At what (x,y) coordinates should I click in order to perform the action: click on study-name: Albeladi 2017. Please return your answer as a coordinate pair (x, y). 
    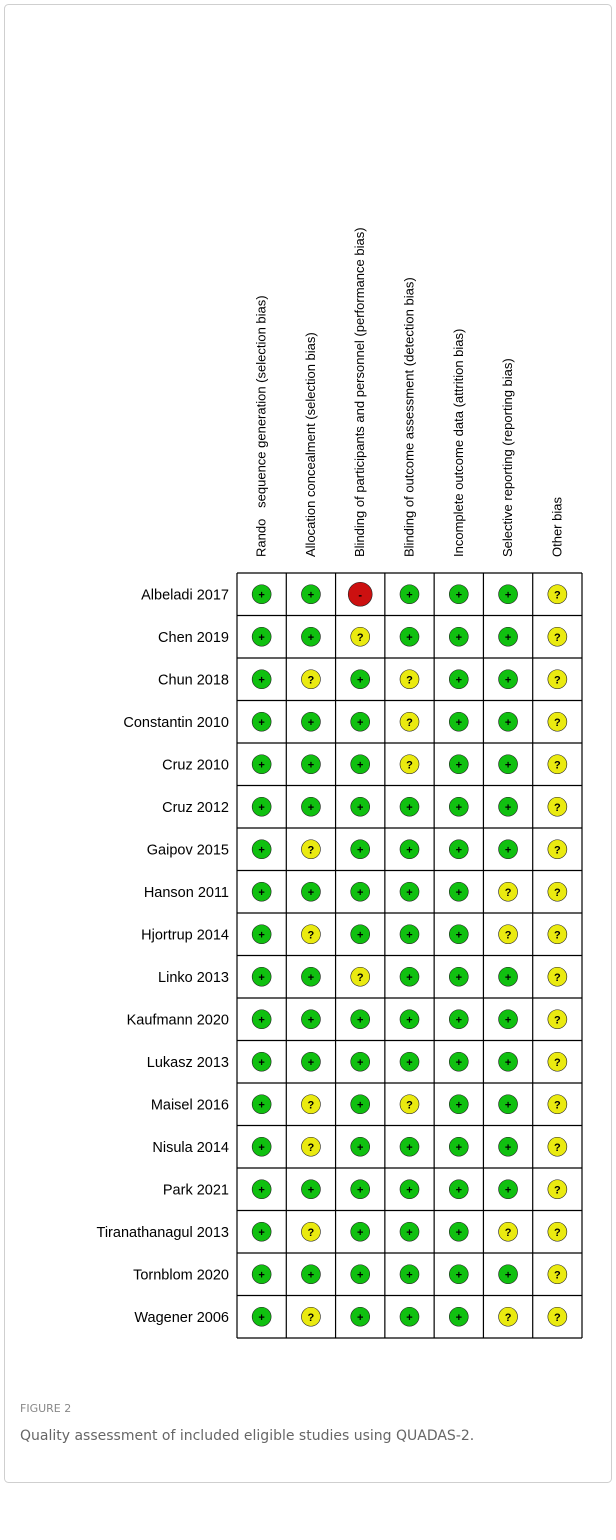
    Looking at the image, I should click on (185, 595).